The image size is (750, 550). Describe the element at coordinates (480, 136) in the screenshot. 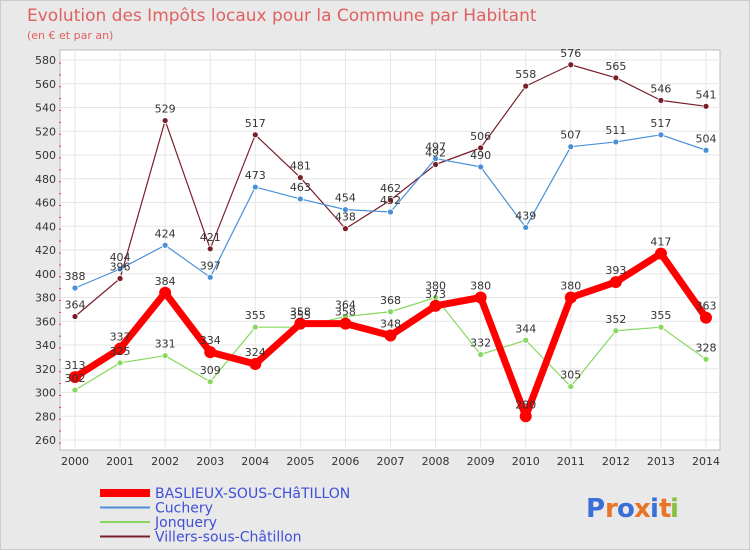

I see `data-label: 506` at that location.